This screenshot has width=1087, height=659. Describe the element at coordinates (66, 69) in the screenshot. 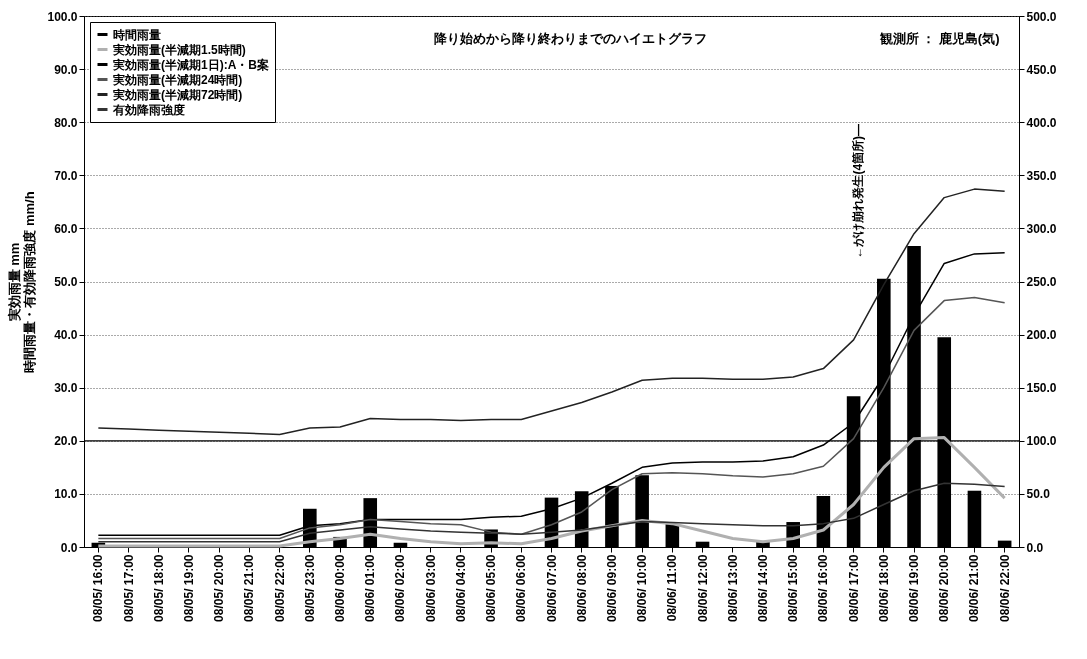

I see `y-tick-label: 90.0` at that location.